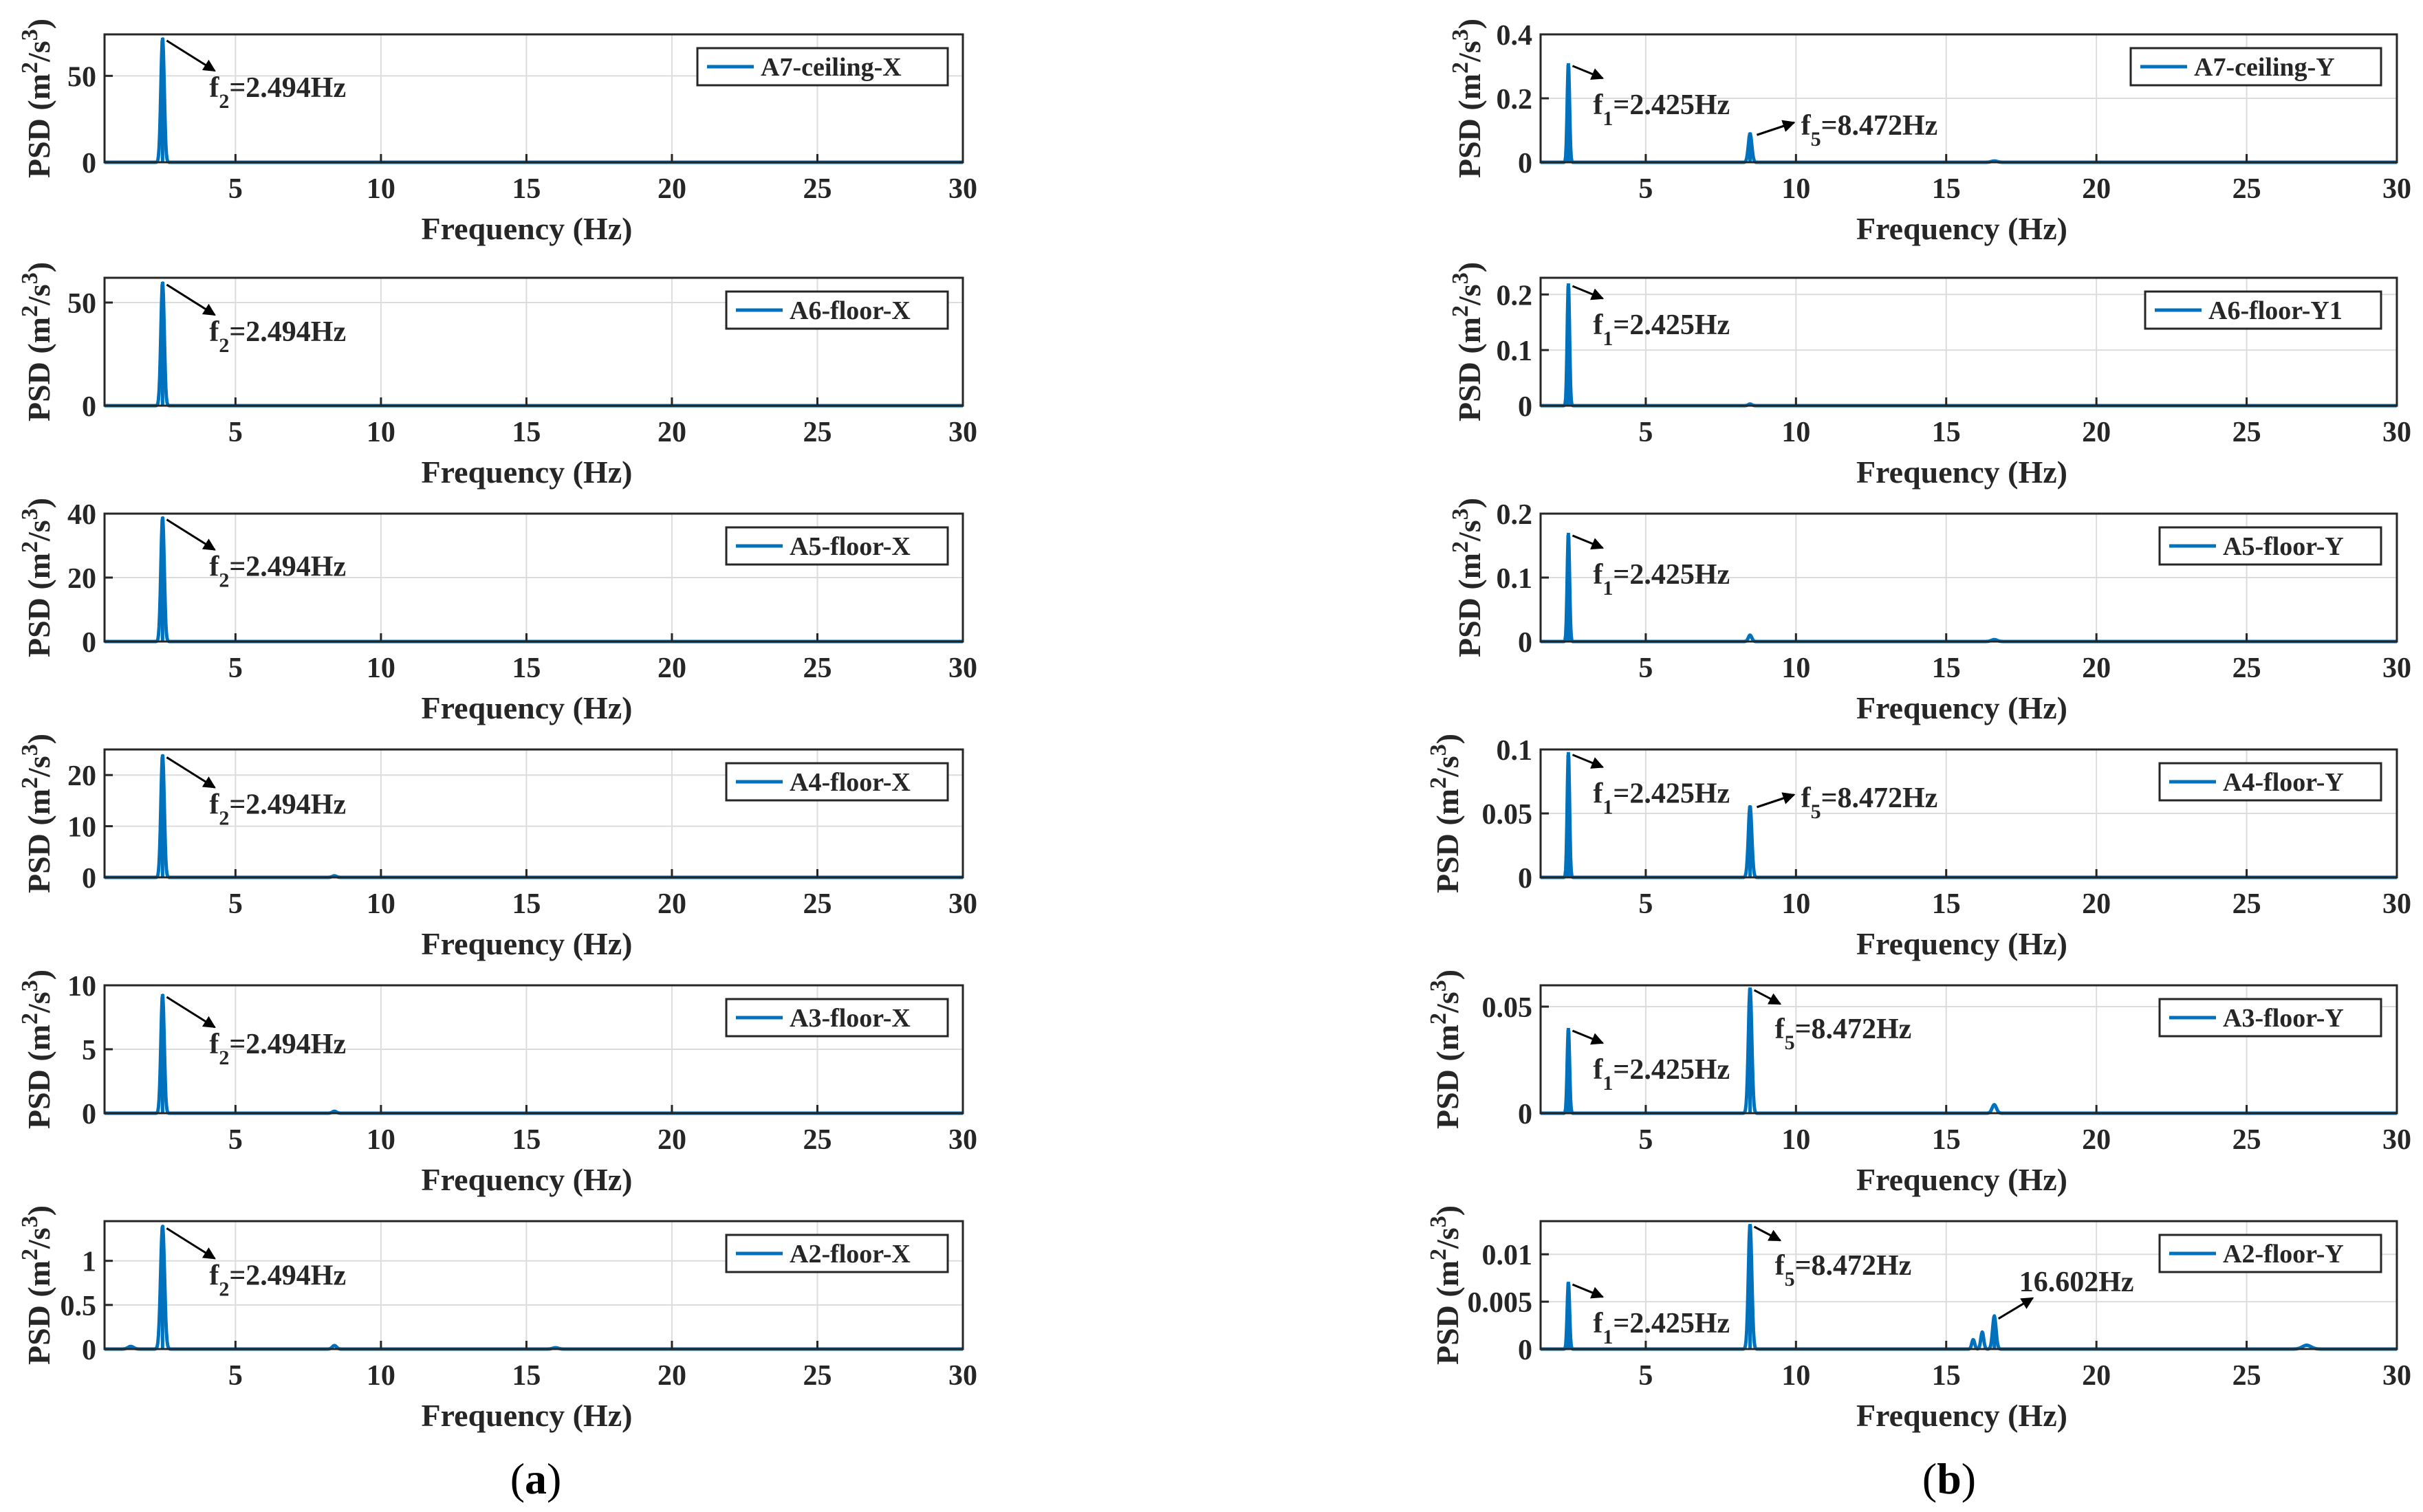  Describe the element at coordinates (2283, 546) in the screenshot. I see `legend-label: A5-floor-Y` at that location.